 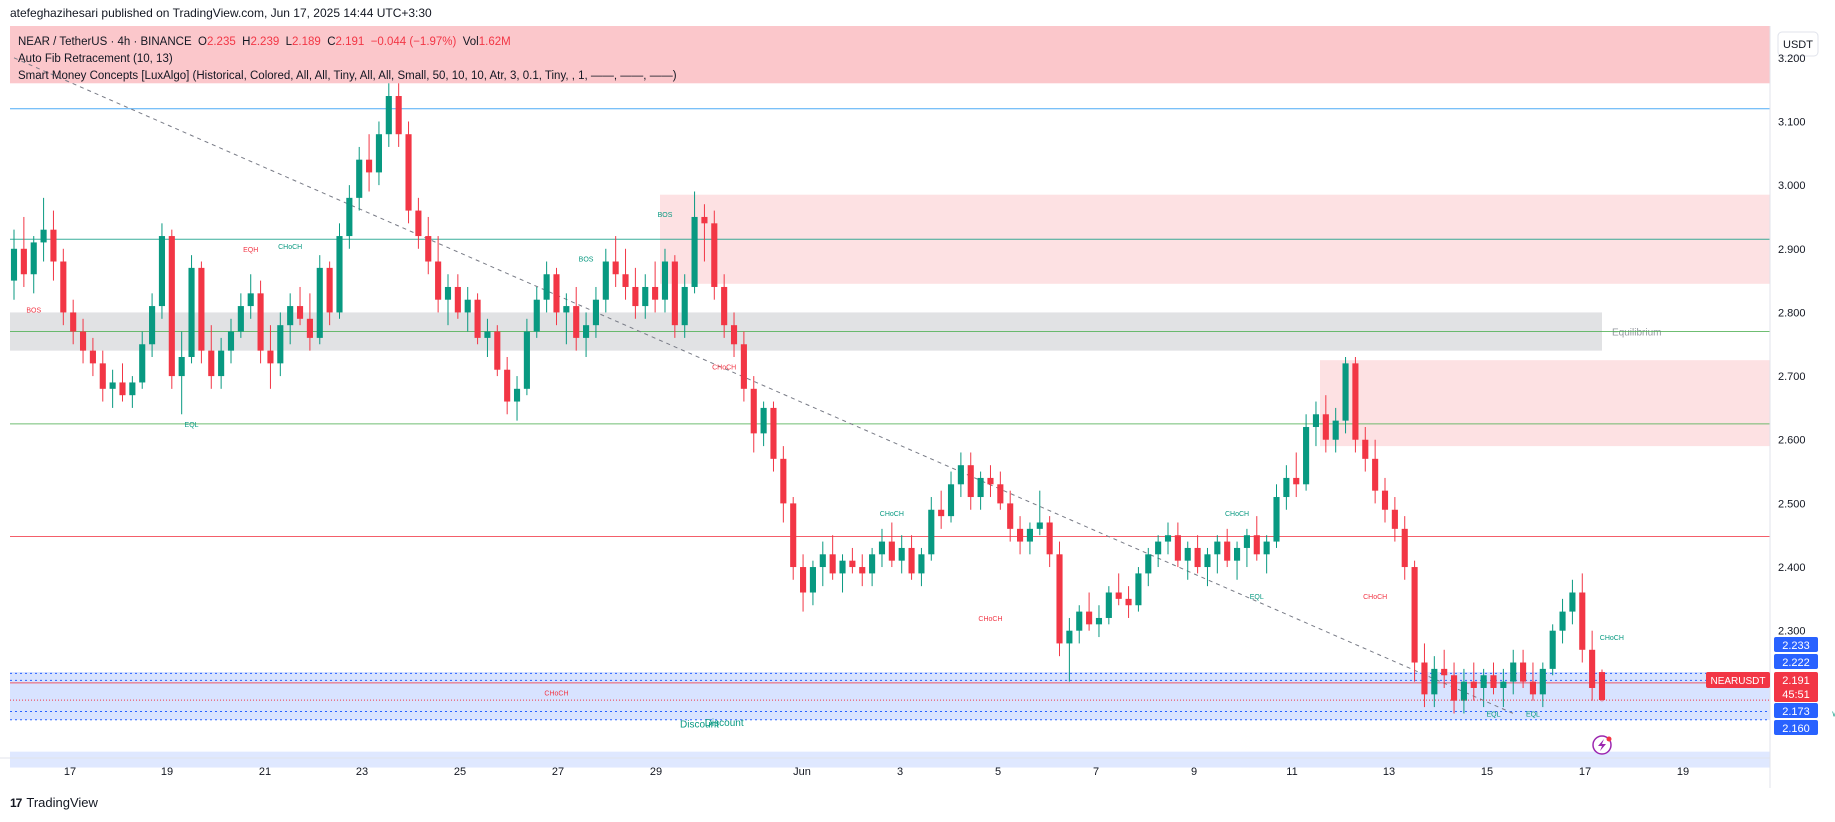 I want to click on usdt-currency-button, so click(x=1798, y=44).